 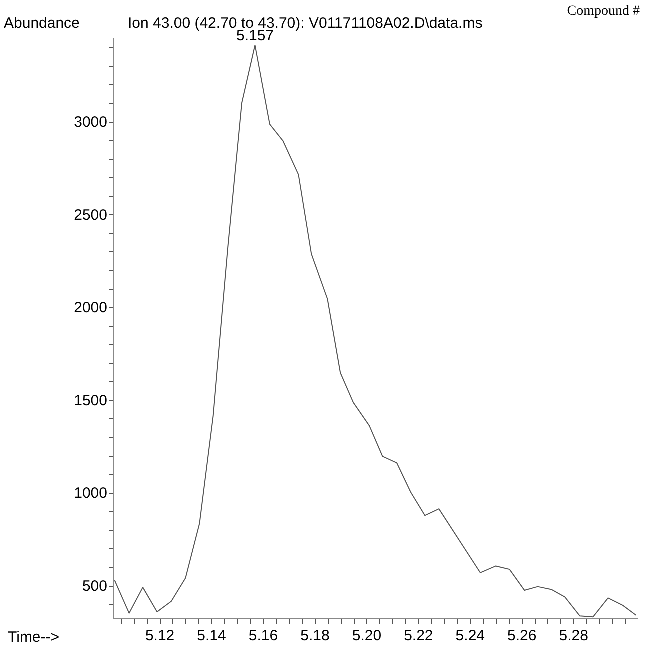 What do you see at coordinates (315, 636) in the screenshot?
I see `x-tick-label: 5.18` at bounding box center [315, 636].